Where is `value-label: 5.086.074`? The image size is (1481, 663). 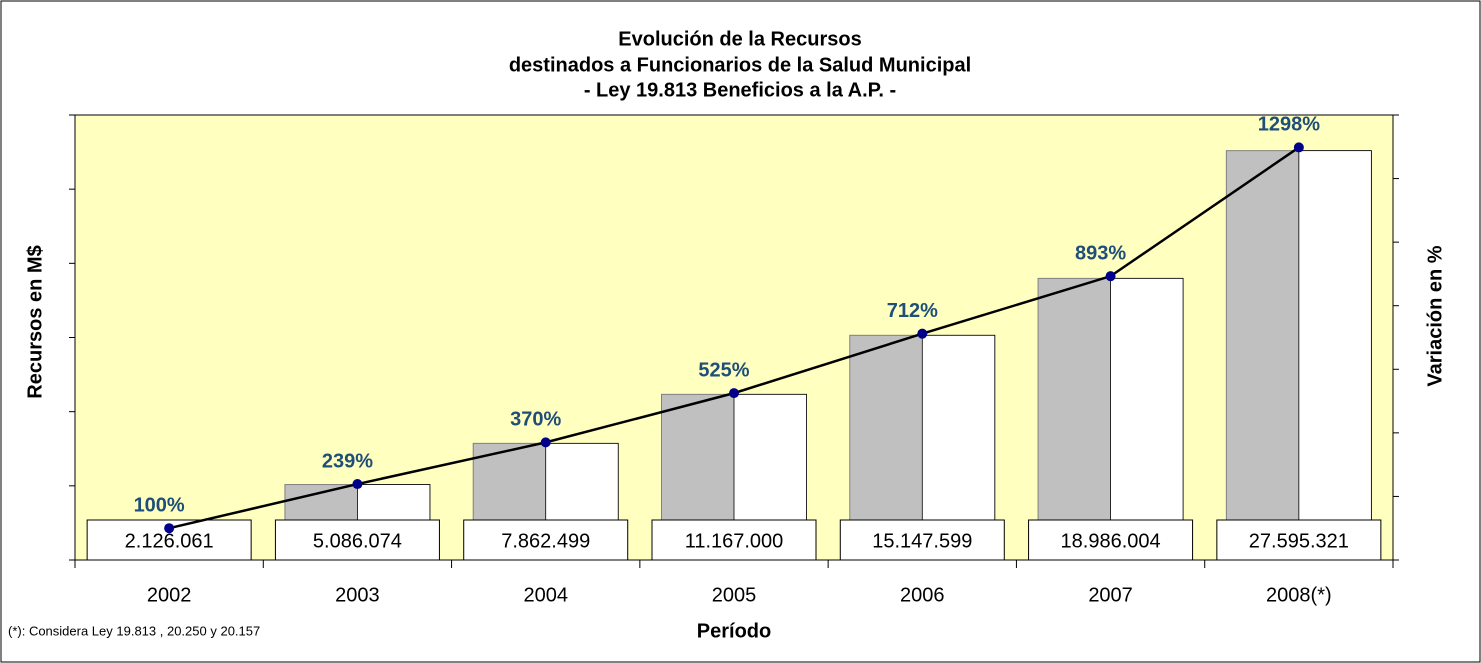
value-label: 5.086.074 is located at coordinates (357, 541).